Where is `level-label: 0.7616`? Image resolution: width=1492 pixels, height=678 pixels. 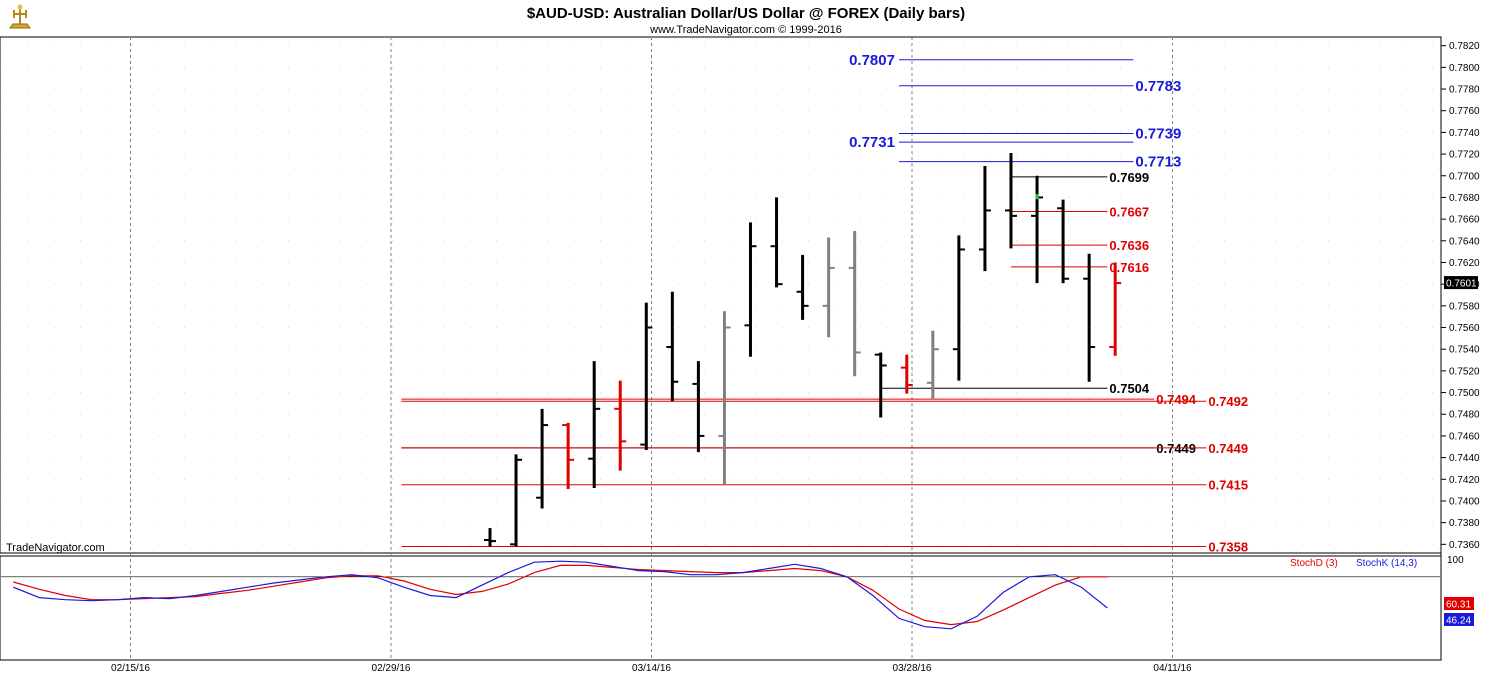
level-label: 0.7616 is located at coordinates (1129, 267).